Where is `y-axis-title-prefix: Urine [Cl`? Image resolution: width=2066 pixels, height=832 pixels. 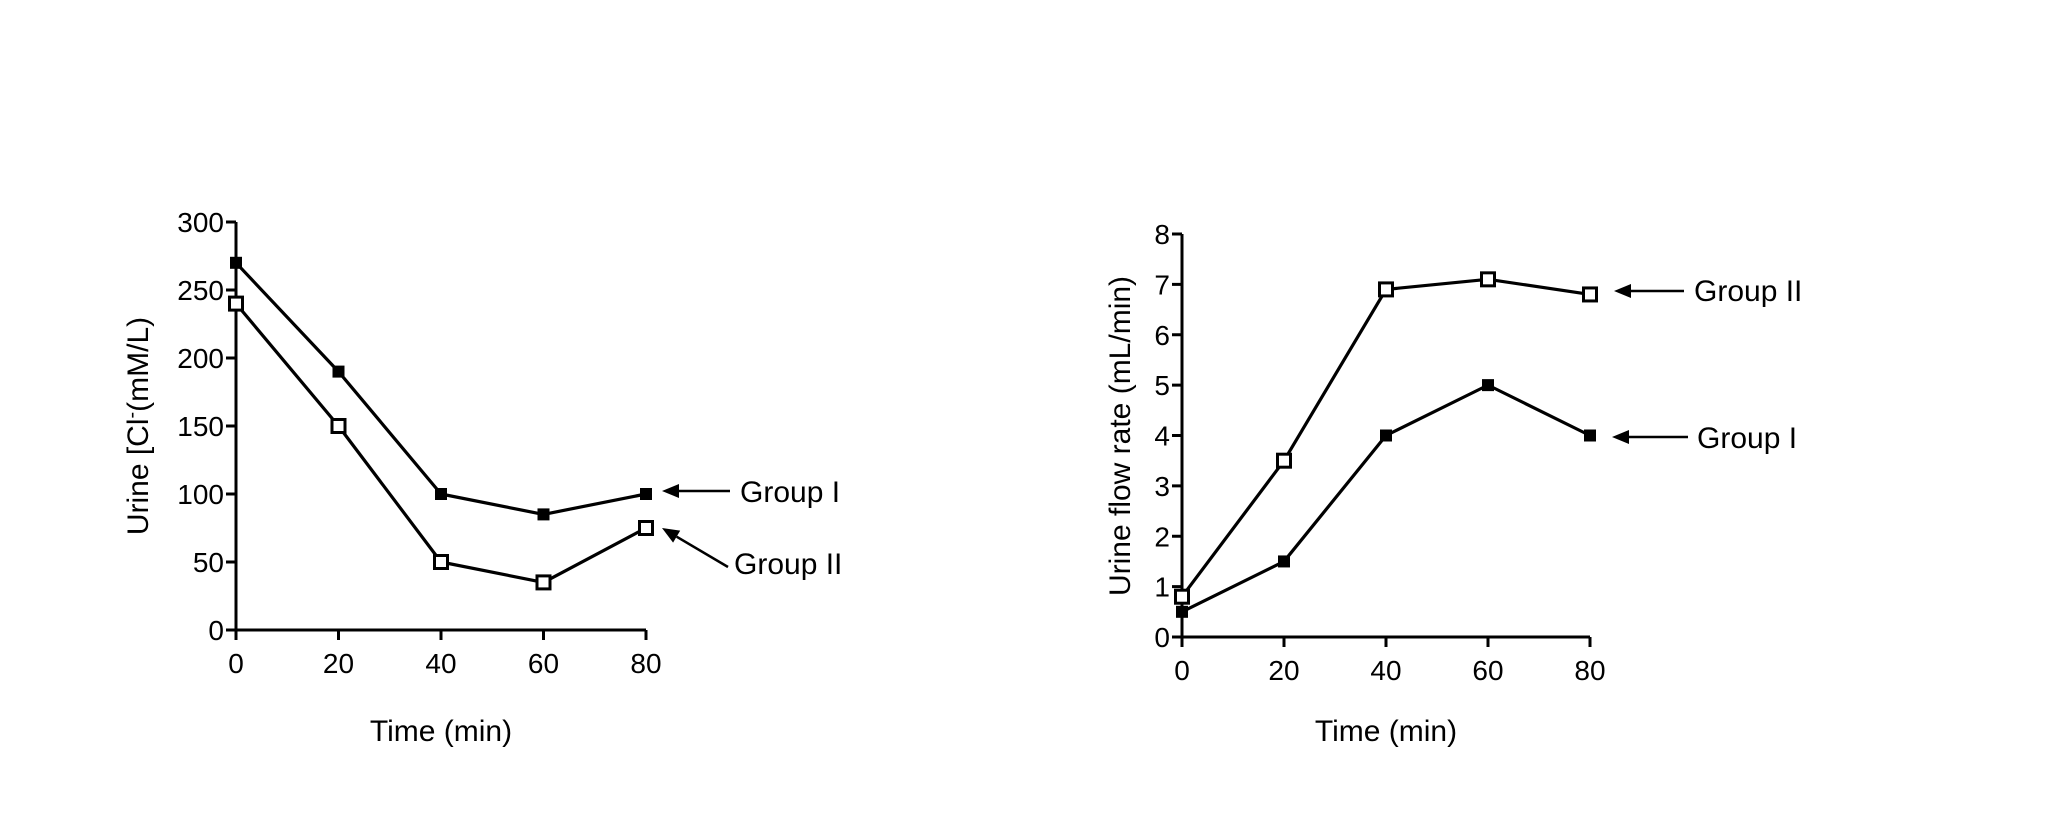 y-axis-title-prefix: Urine [Cl is located at coordinates (138, 476).